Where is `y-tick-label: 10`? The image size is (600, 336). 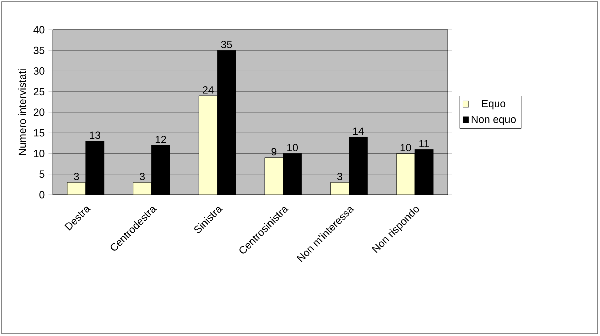 y-tick-label: 10 is located at coordinates (39, 154).